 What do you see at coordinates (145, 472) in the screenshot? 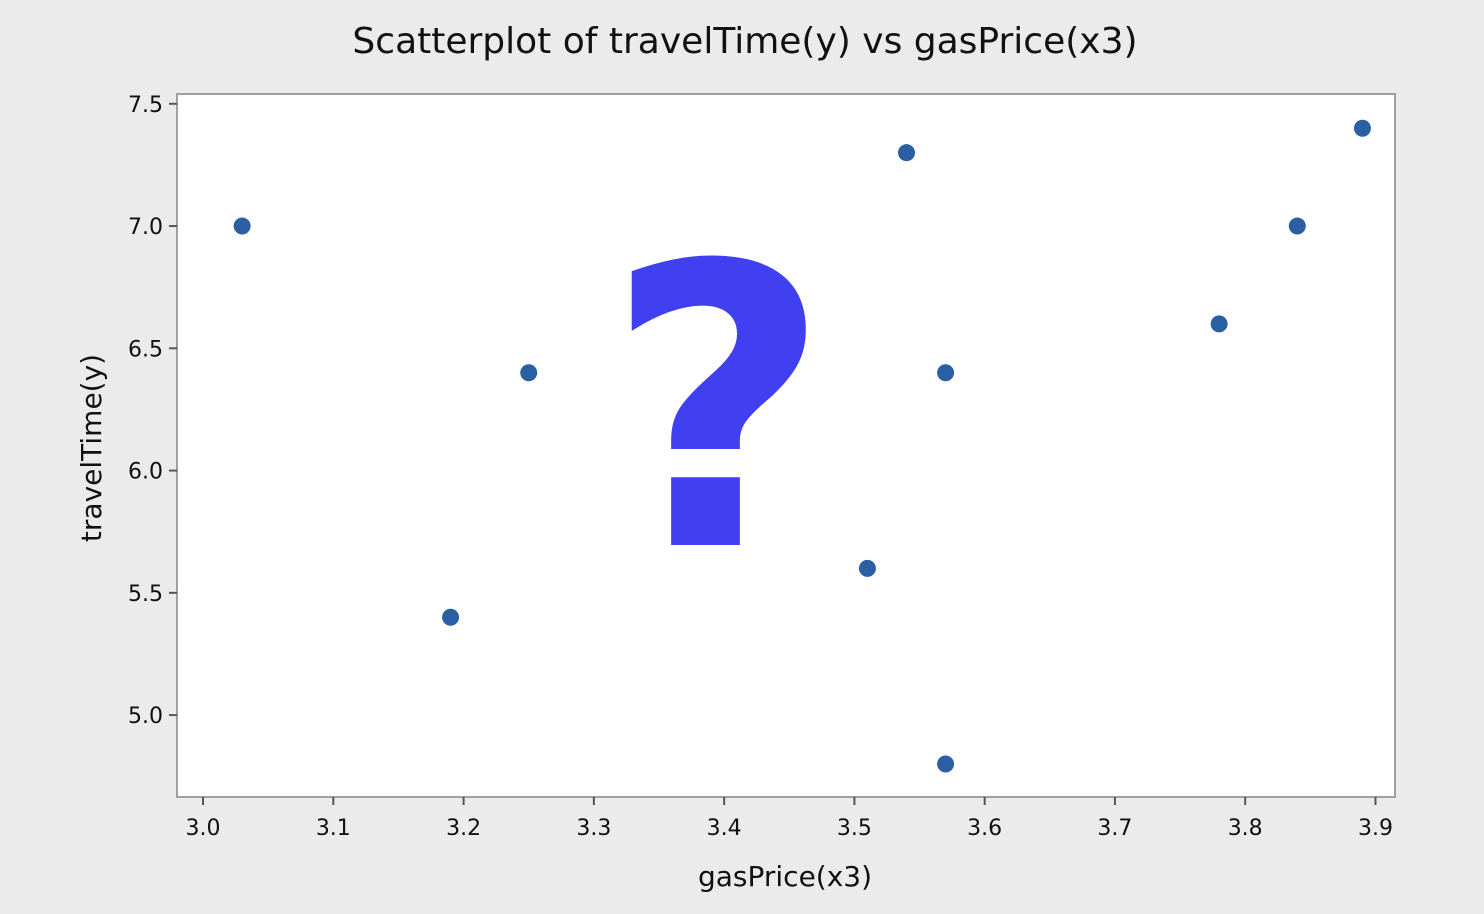
I see `y-tick-label: 6.0` at bounding box center [145, 472].